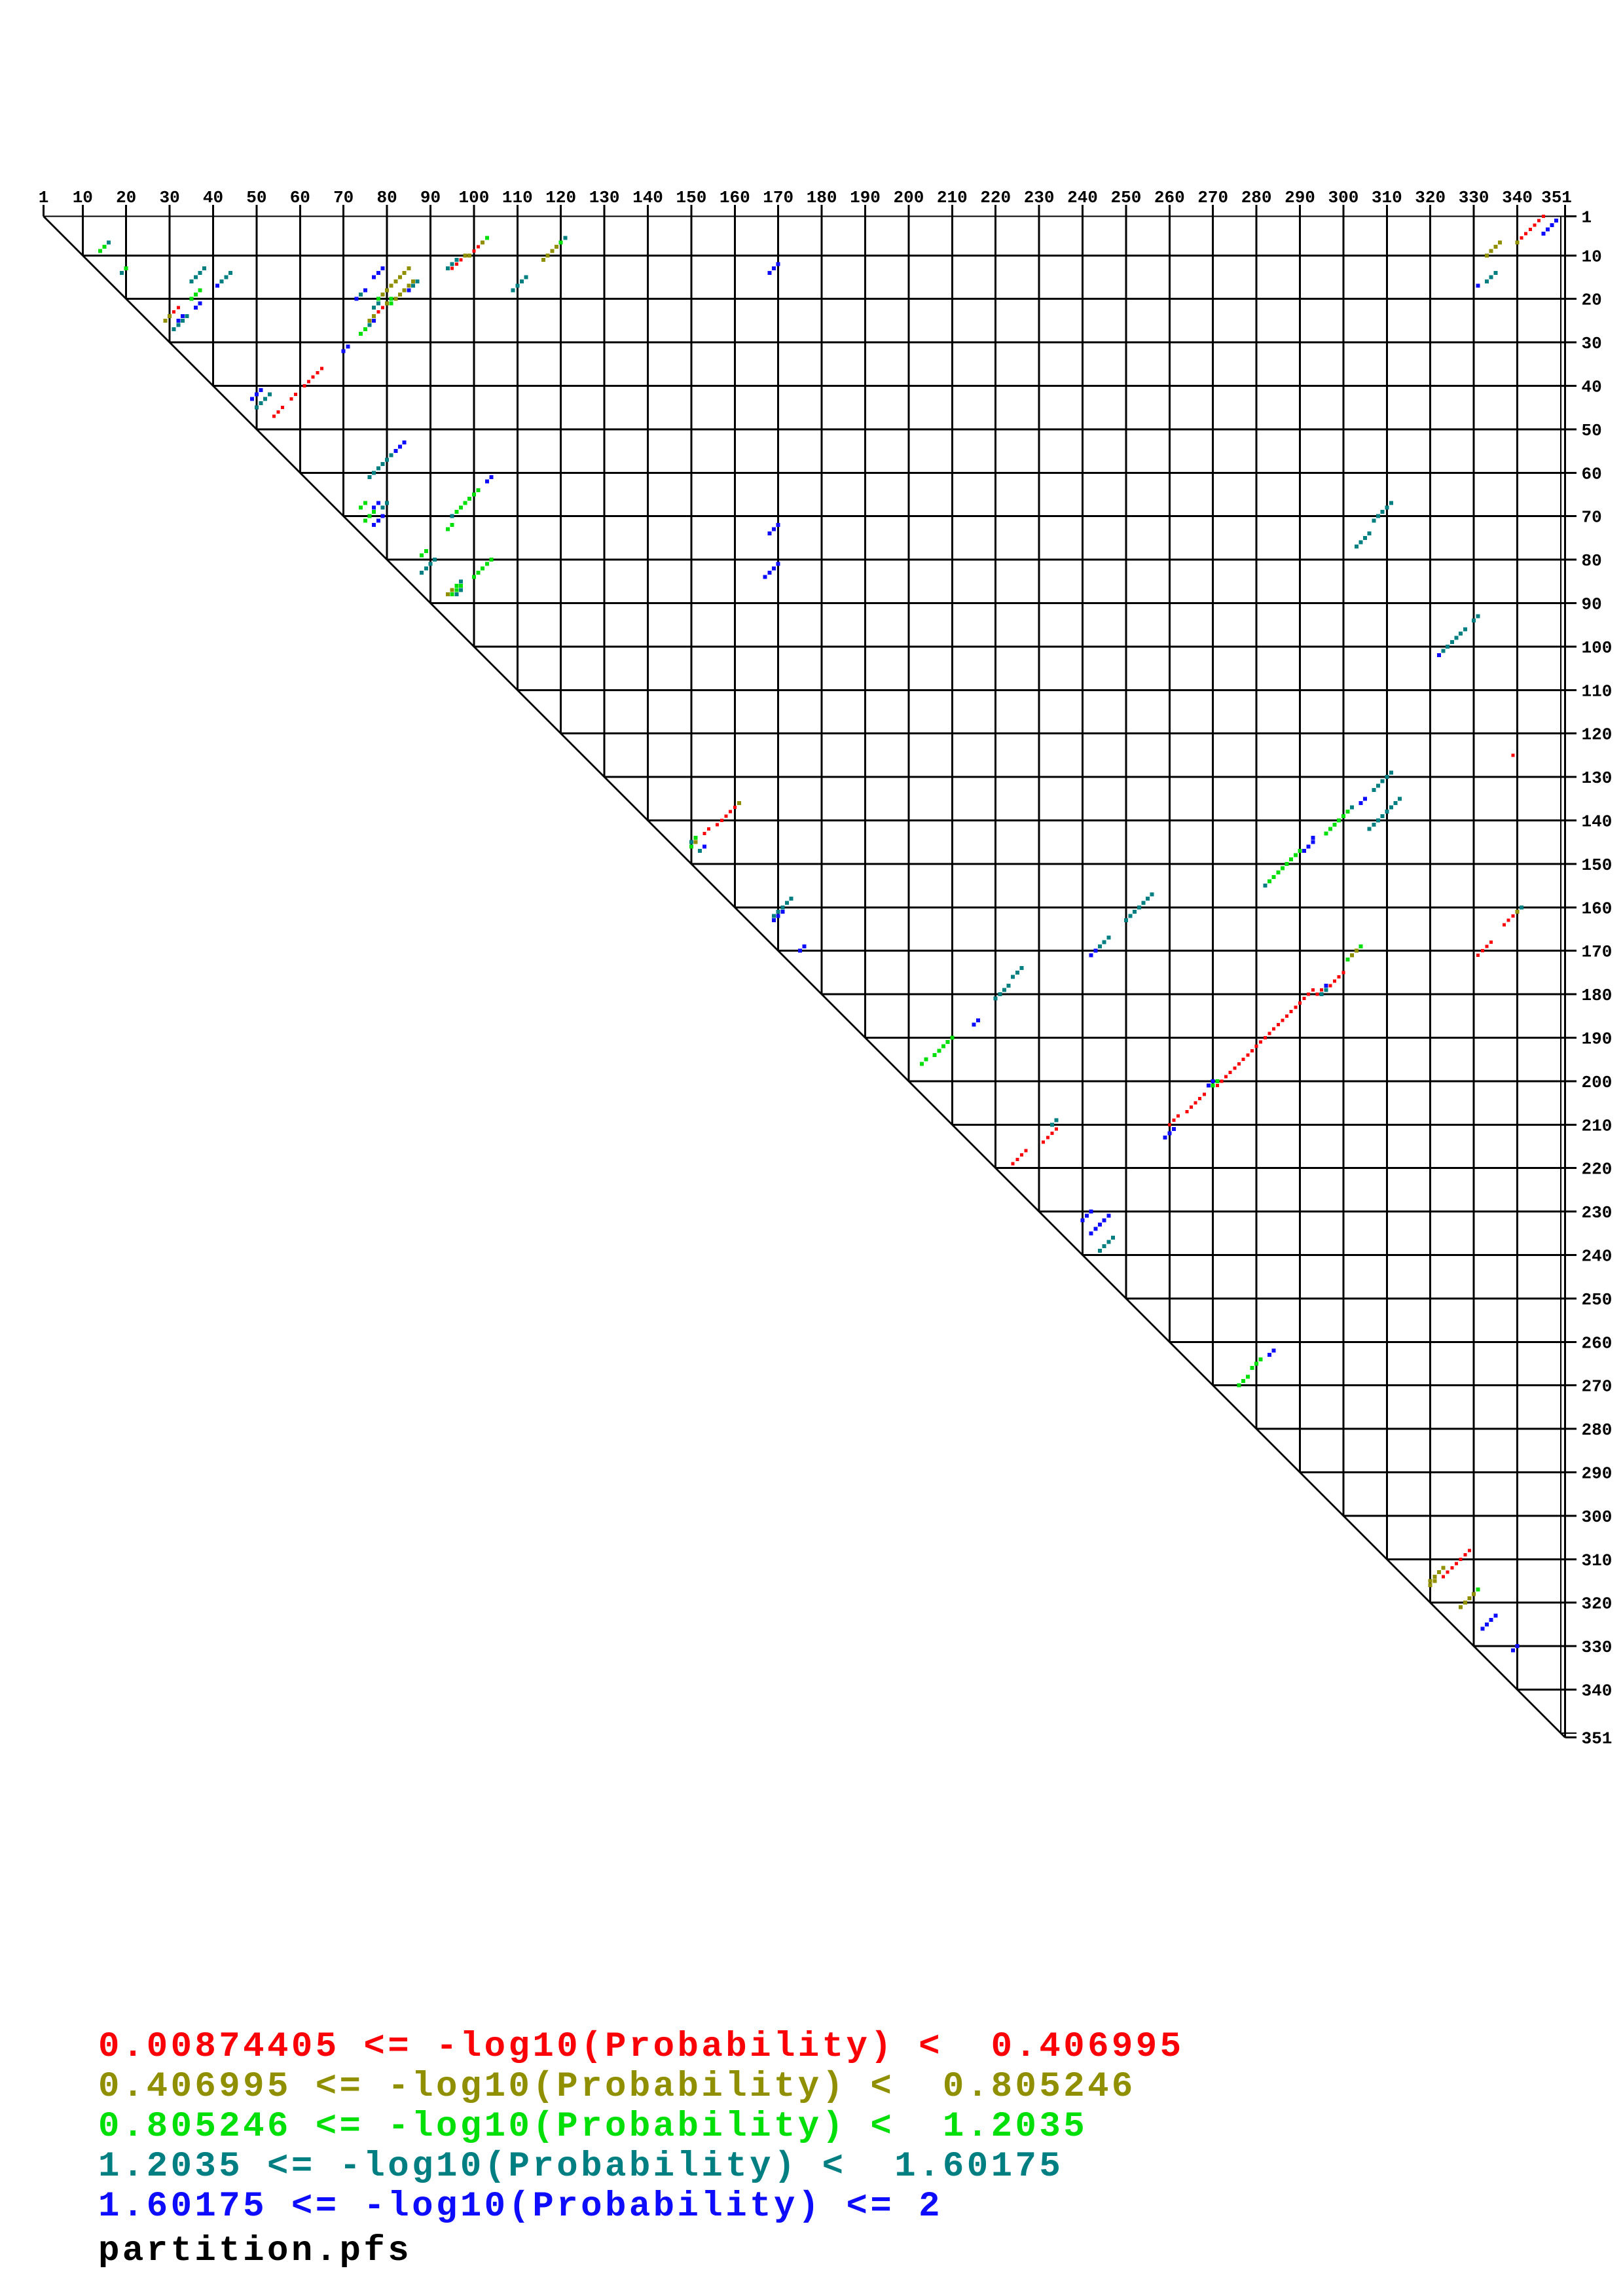 Image resolution: width=1623 pixels, height=2296 pixels. What do you see at coordinates (580, 2167) in the screenshot?
I see `svg-text:1.2035 <= -log10(Probability): 1.2035 <= -log10(Probability) < 1.60175` at bounding box center [580, 2167].